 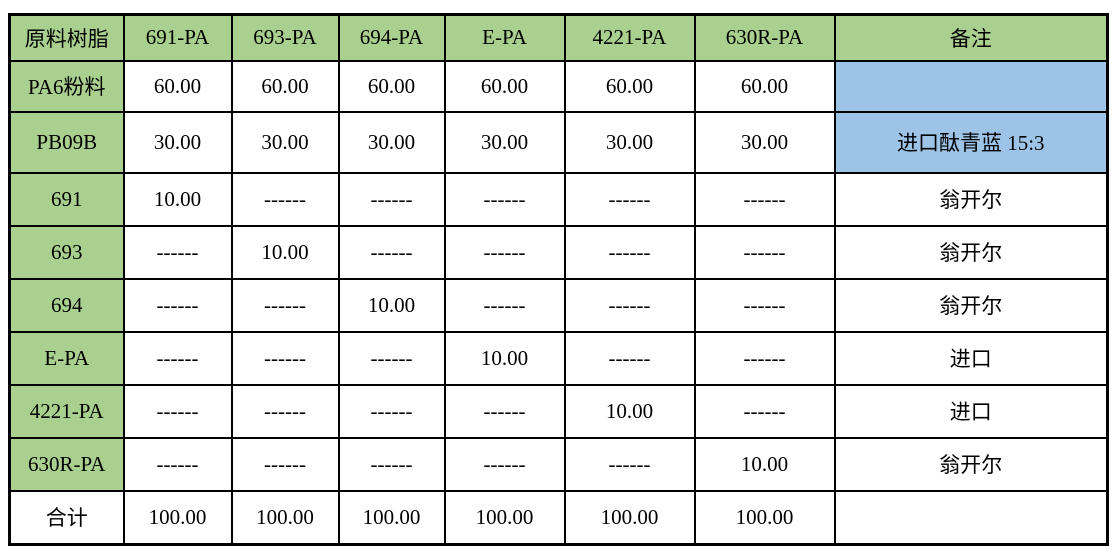 I want to click on row-label: PA6粉料, so click(x=66, y=86).